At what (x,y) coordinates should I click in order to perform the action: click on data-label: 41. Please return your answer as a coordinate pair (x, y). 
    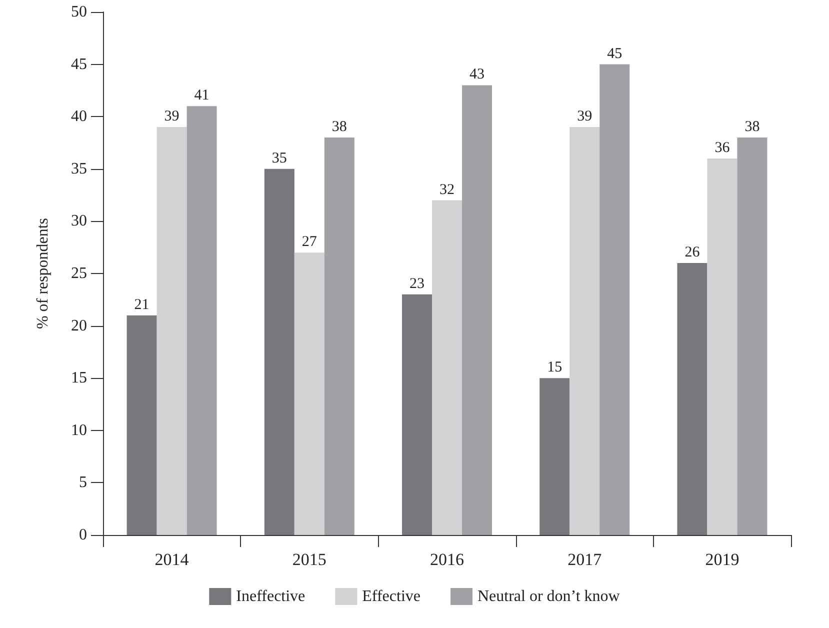
    Looking at the image, I should click on (202, 96).